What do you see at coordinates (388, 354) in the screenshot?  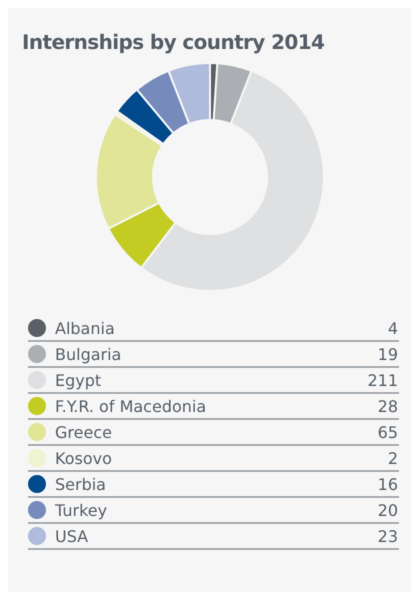 I see `data-label: 19` at bounding box center [388, 354].